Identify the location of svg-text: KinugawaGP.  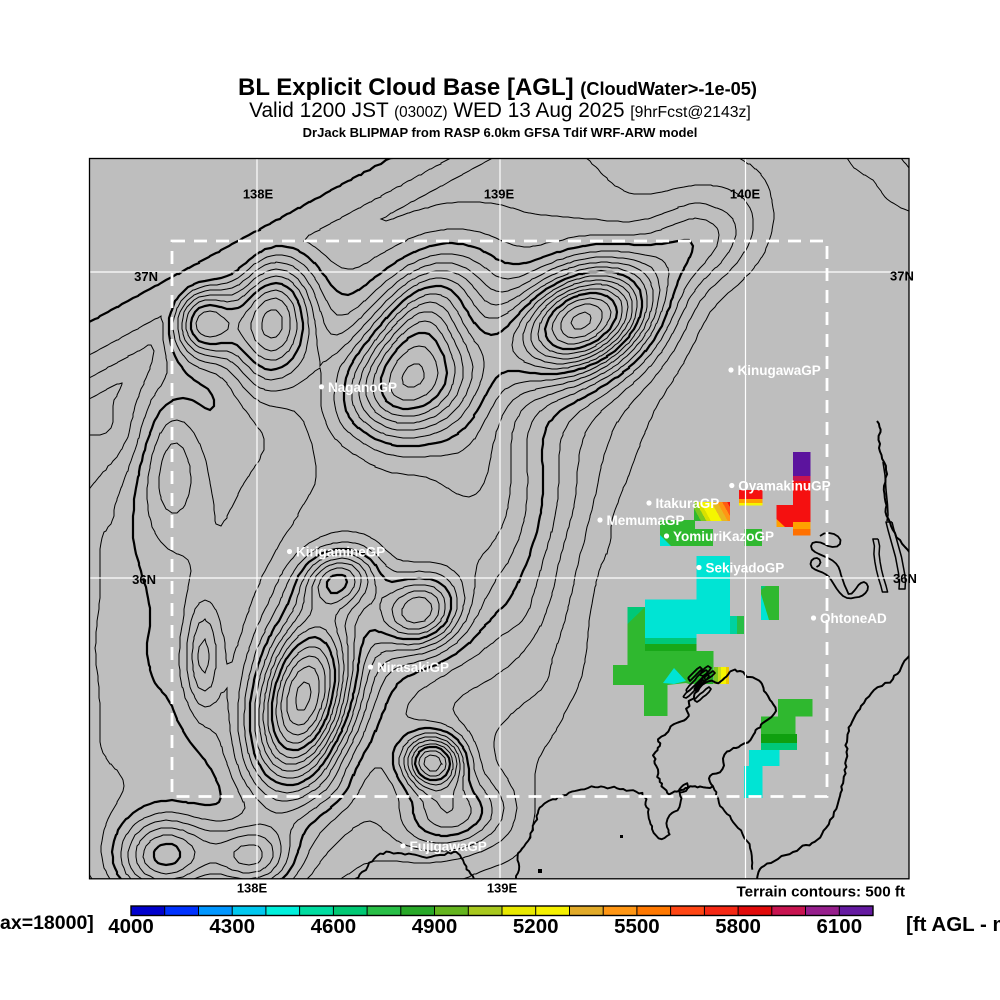
(779, 370).